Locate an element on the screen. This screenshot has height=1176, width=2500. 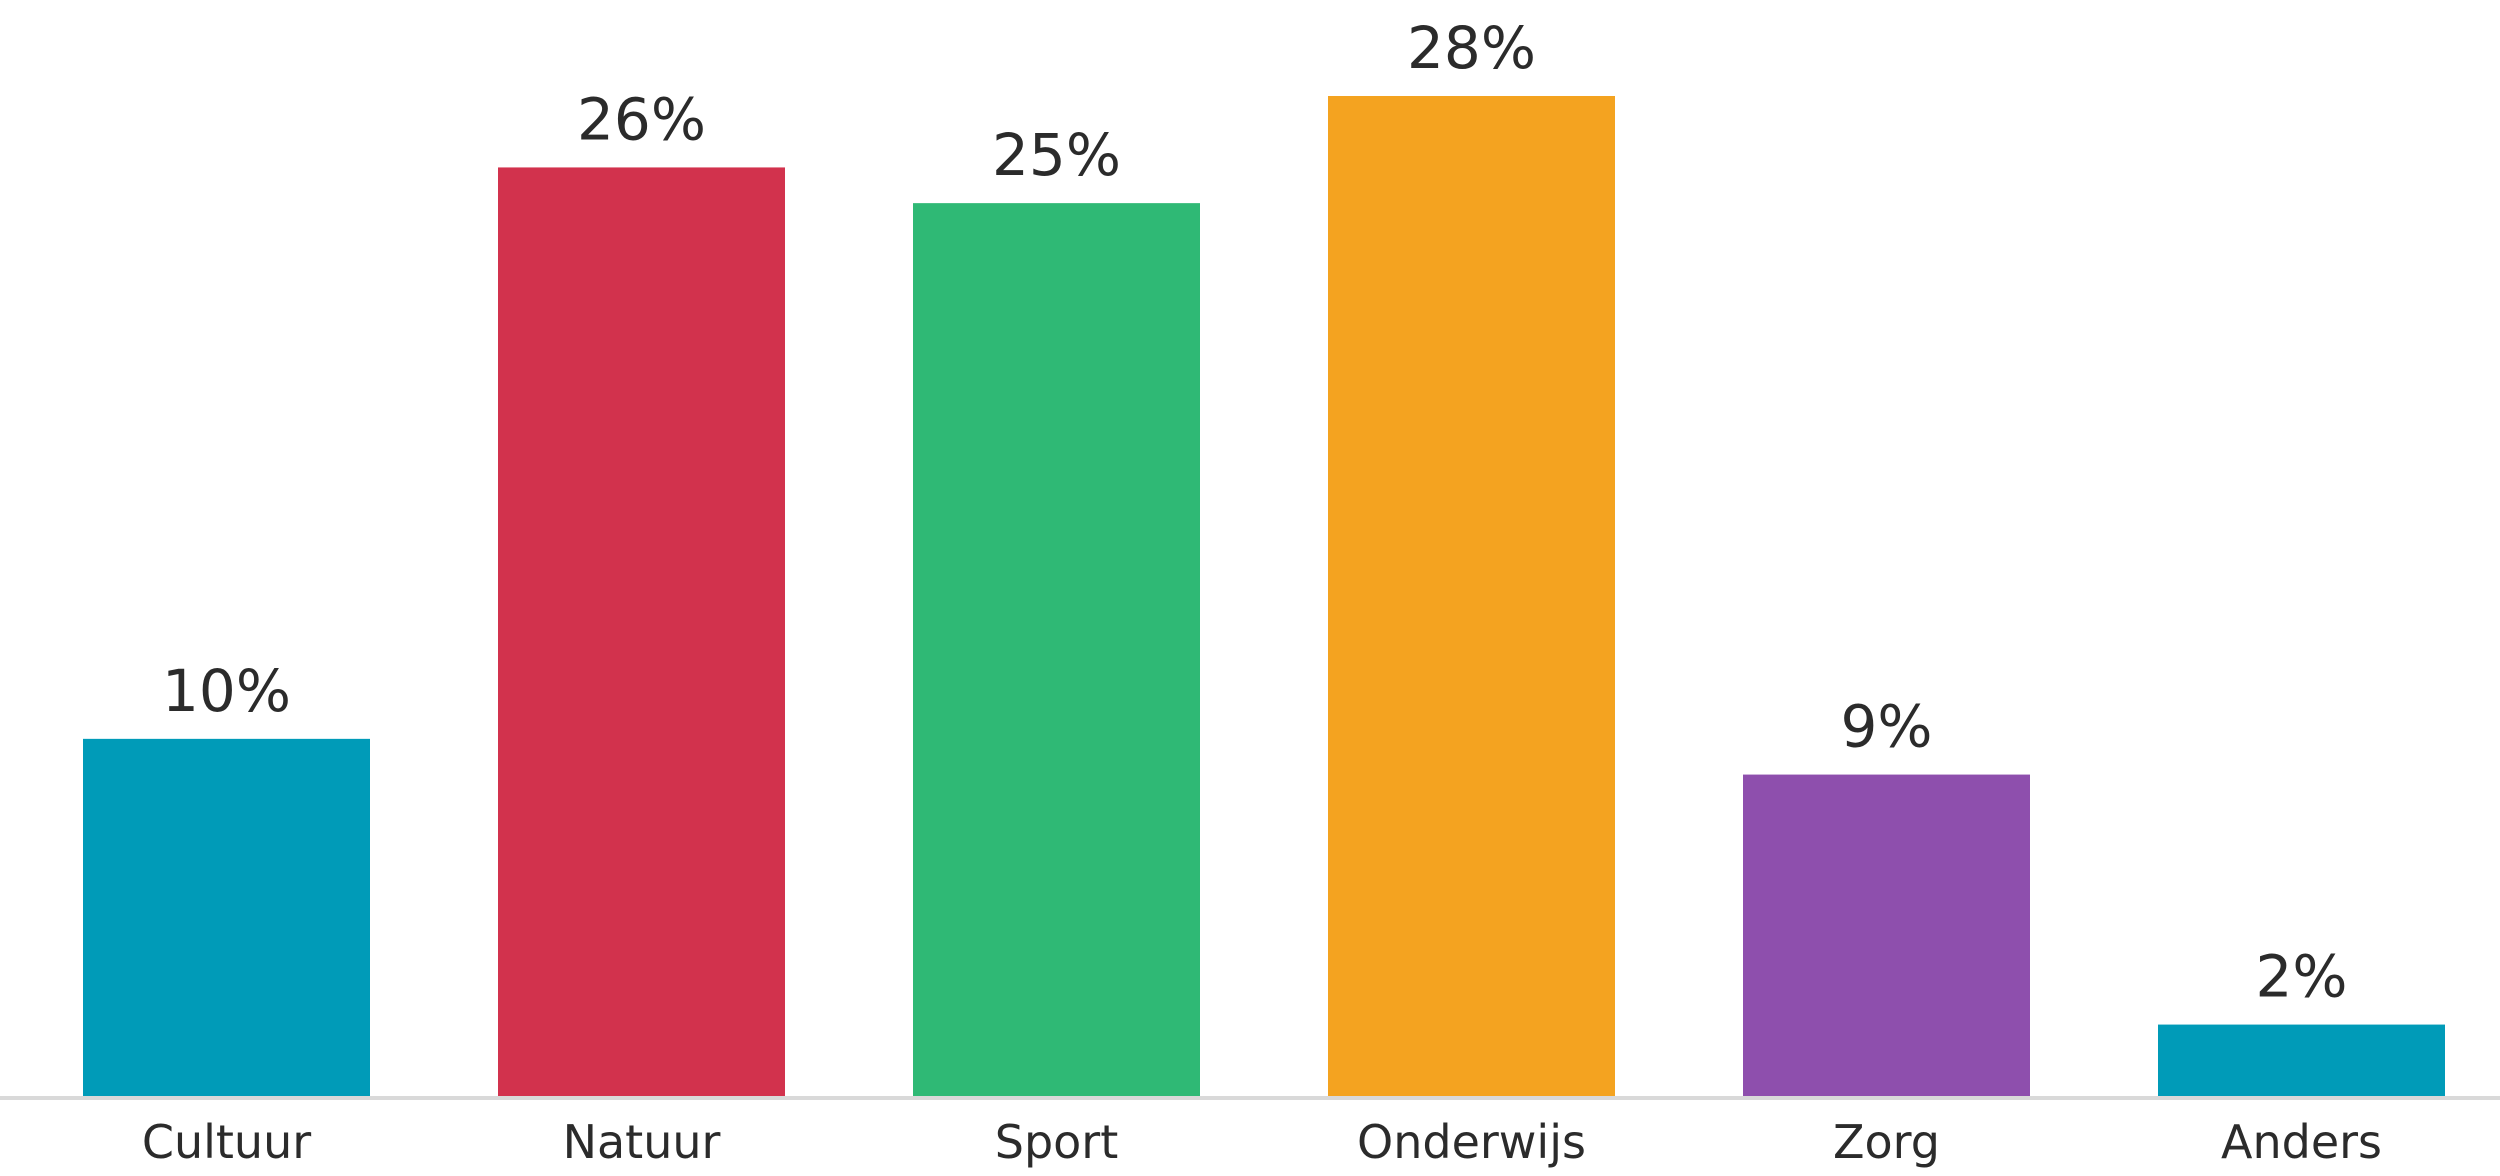
value-label: 25% is located at coordinates (1056, 155).